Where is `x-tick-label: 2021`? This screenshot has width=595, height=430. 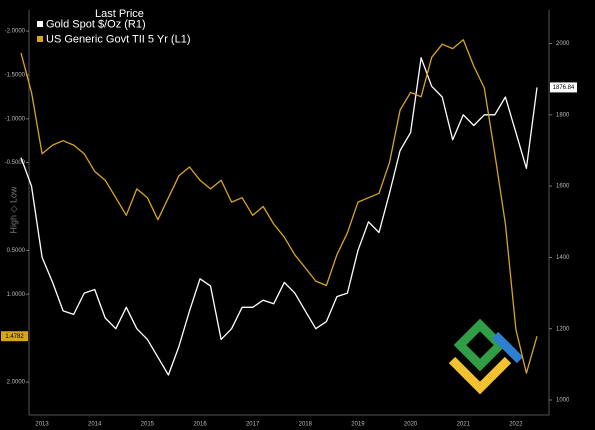
x-tick-label: 2021 is located at coordinates (464, 425).